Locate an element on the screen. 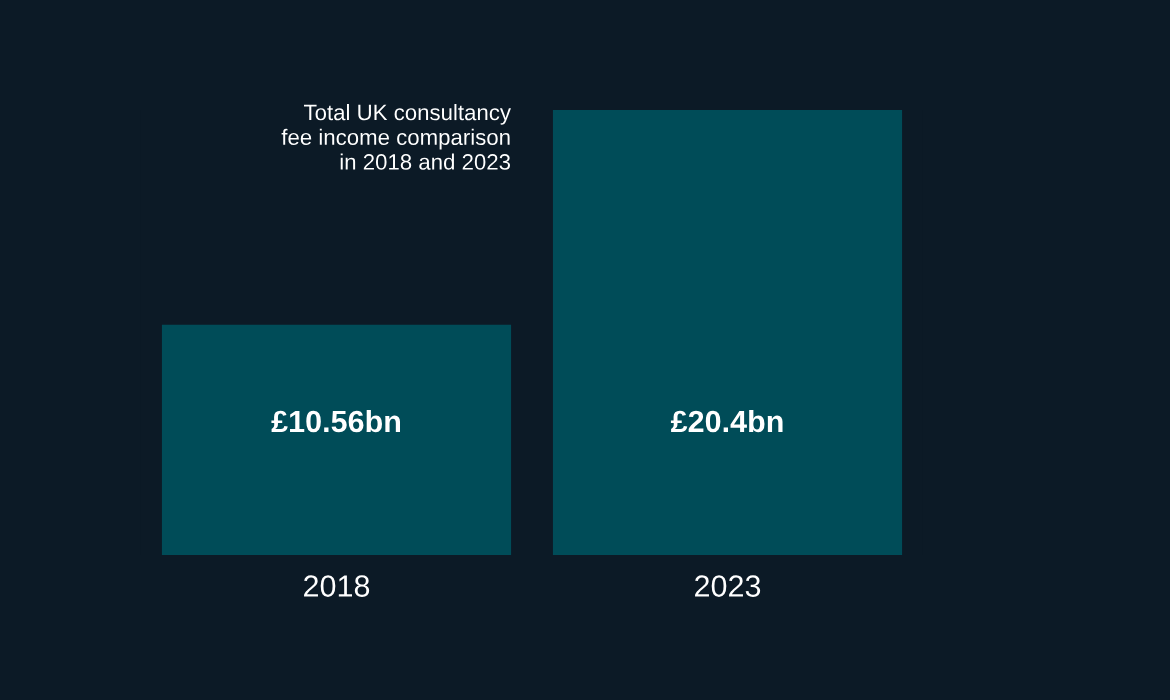  x-tick-label: 2018 is located at coordinates (337, 586).